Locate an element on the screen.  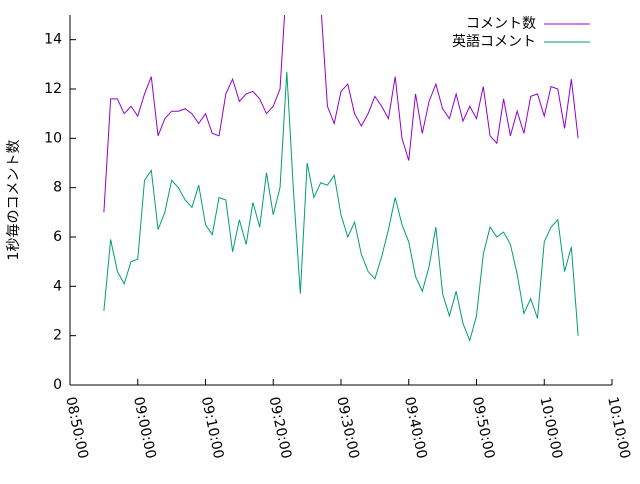
y-tick-label: 6 is located at coordinates (57, 237).